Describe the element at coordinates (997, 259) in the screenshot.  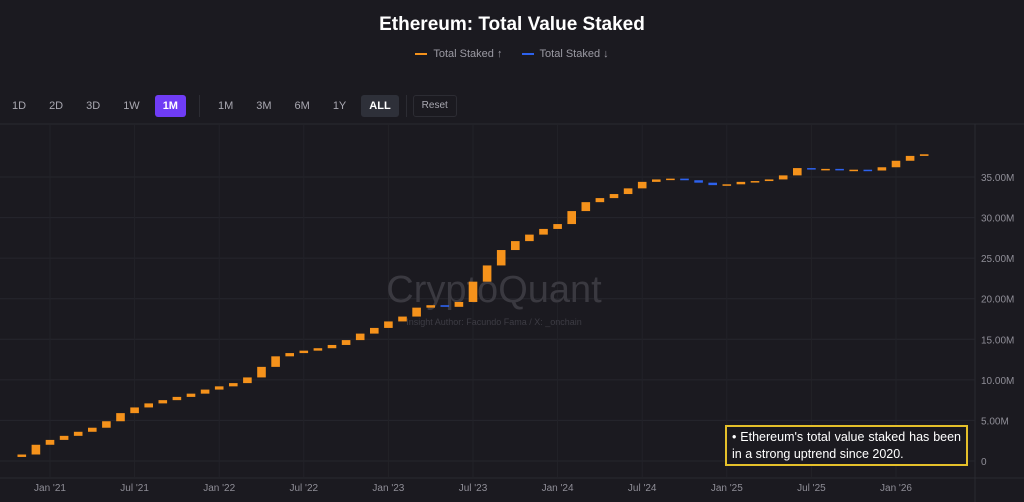
I see `y-tick-label: 25.00M` at that location.